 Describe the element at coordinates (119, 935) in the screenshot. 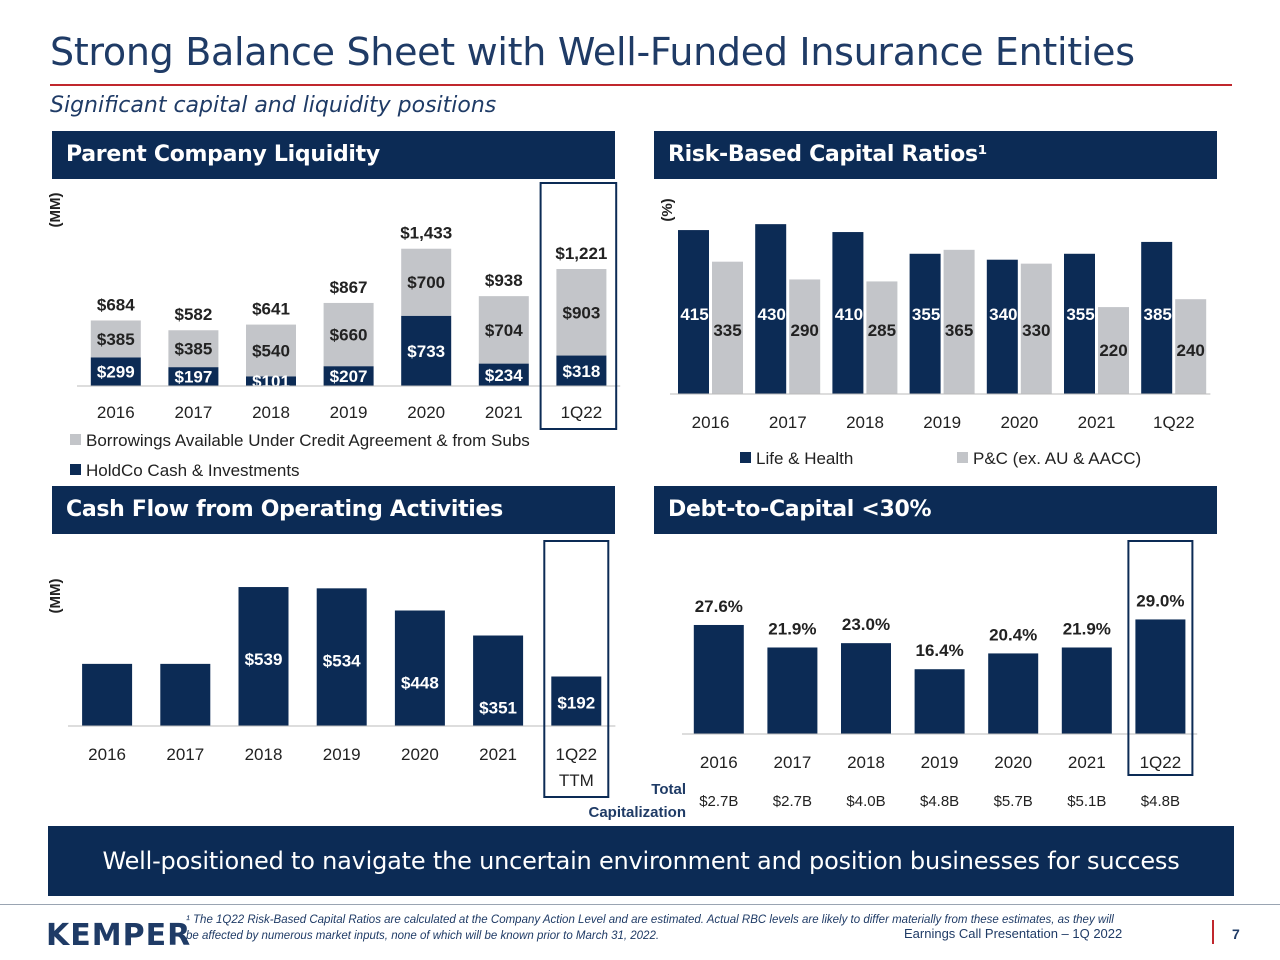

I see `kemper-logo: KEMPER` at that location.